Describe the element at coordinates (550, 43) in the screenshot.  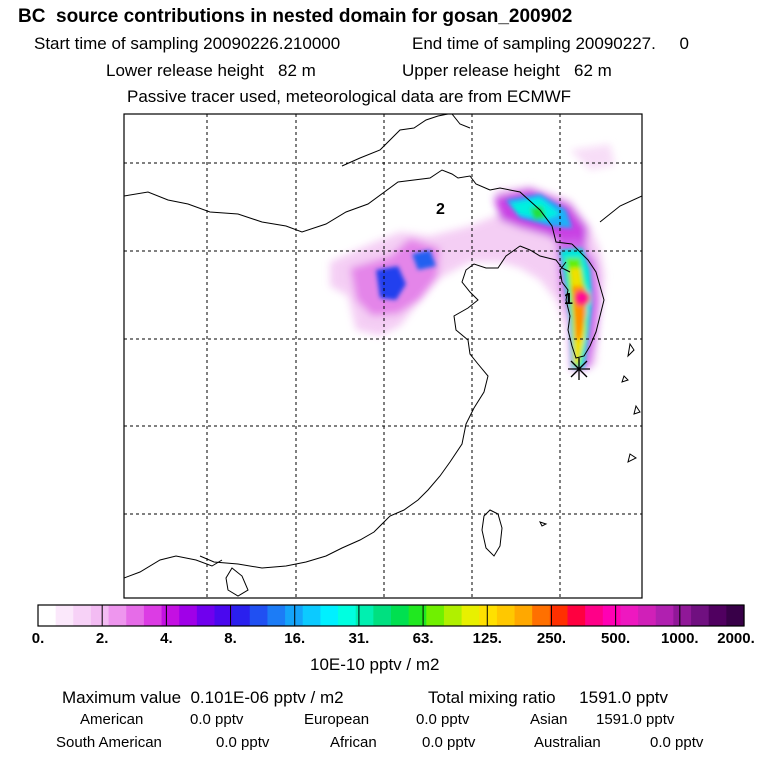
I see `end-sampling-time: End time of sampling 20090227. 0` at that location.